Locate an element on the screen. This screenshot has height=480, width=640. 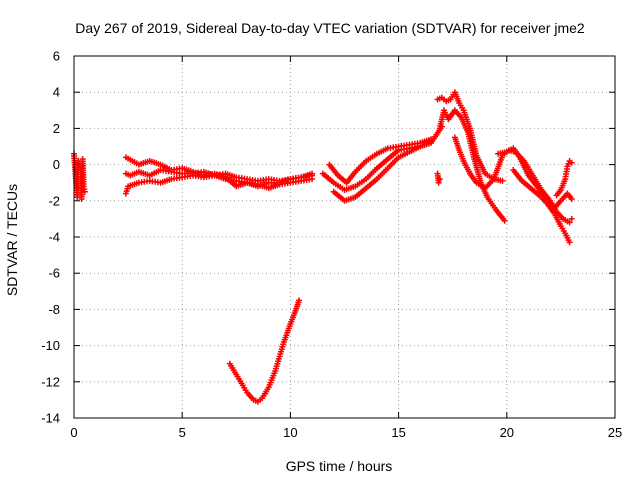
y-tick-label: -2 is located at coordinates (54, 200).